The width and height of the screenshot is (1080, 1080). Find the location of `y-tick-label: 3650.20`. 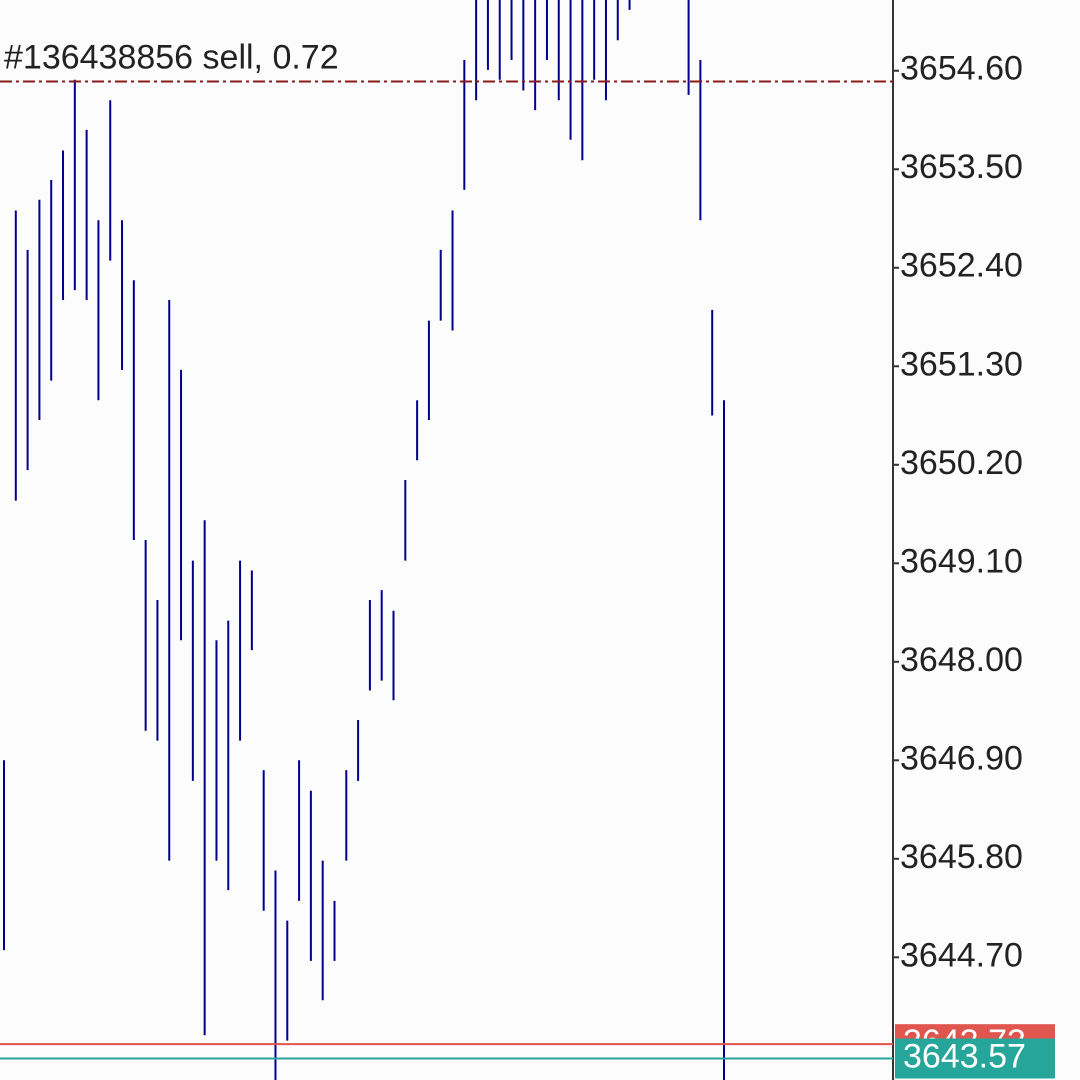

y-tick-label: 3650.20 is located at coordinates (961, 463).